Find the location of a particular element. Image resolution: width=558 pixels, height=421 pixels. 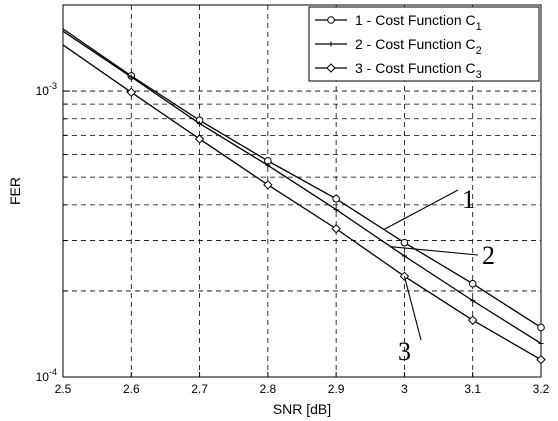

x-tick-label: 3.2 is located at coordinates (541, 389).